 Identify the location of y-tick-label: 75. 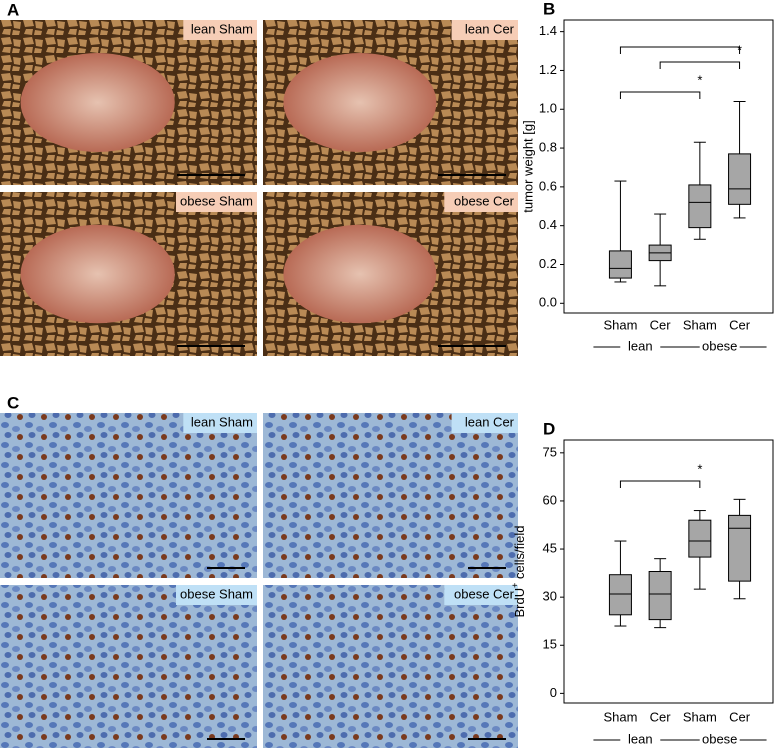
(550, 451).